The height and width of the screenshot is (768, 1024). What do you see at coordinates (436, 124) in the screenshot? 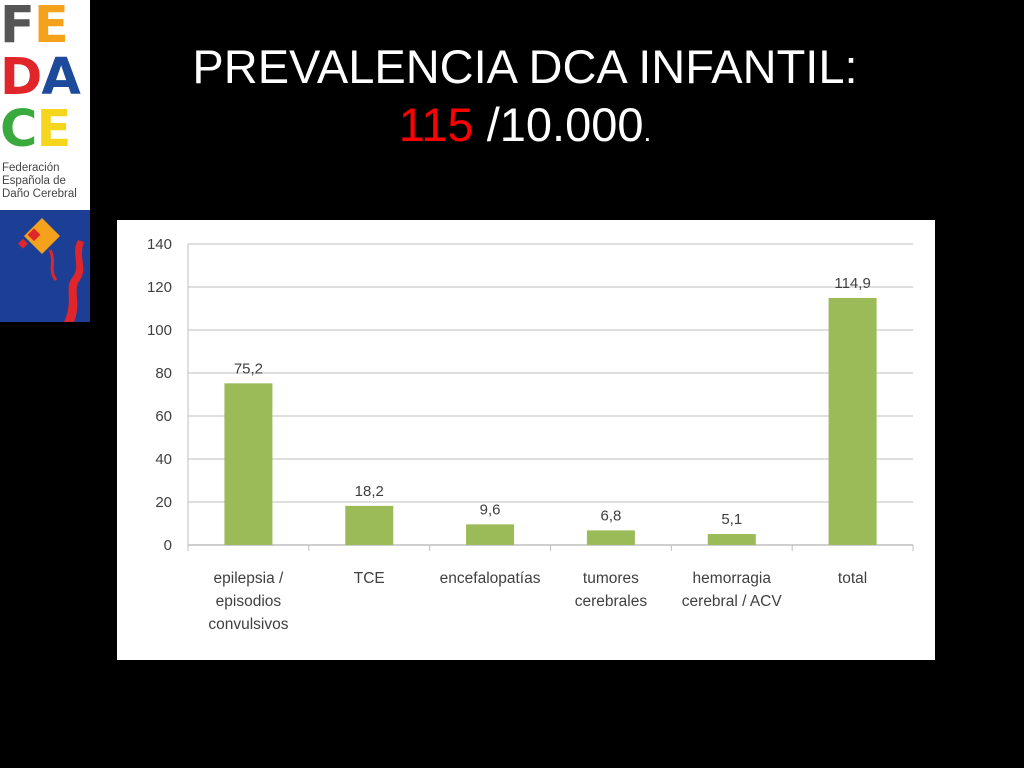
I see `title-highlight-value: 115` at bounding box center [436, 124].